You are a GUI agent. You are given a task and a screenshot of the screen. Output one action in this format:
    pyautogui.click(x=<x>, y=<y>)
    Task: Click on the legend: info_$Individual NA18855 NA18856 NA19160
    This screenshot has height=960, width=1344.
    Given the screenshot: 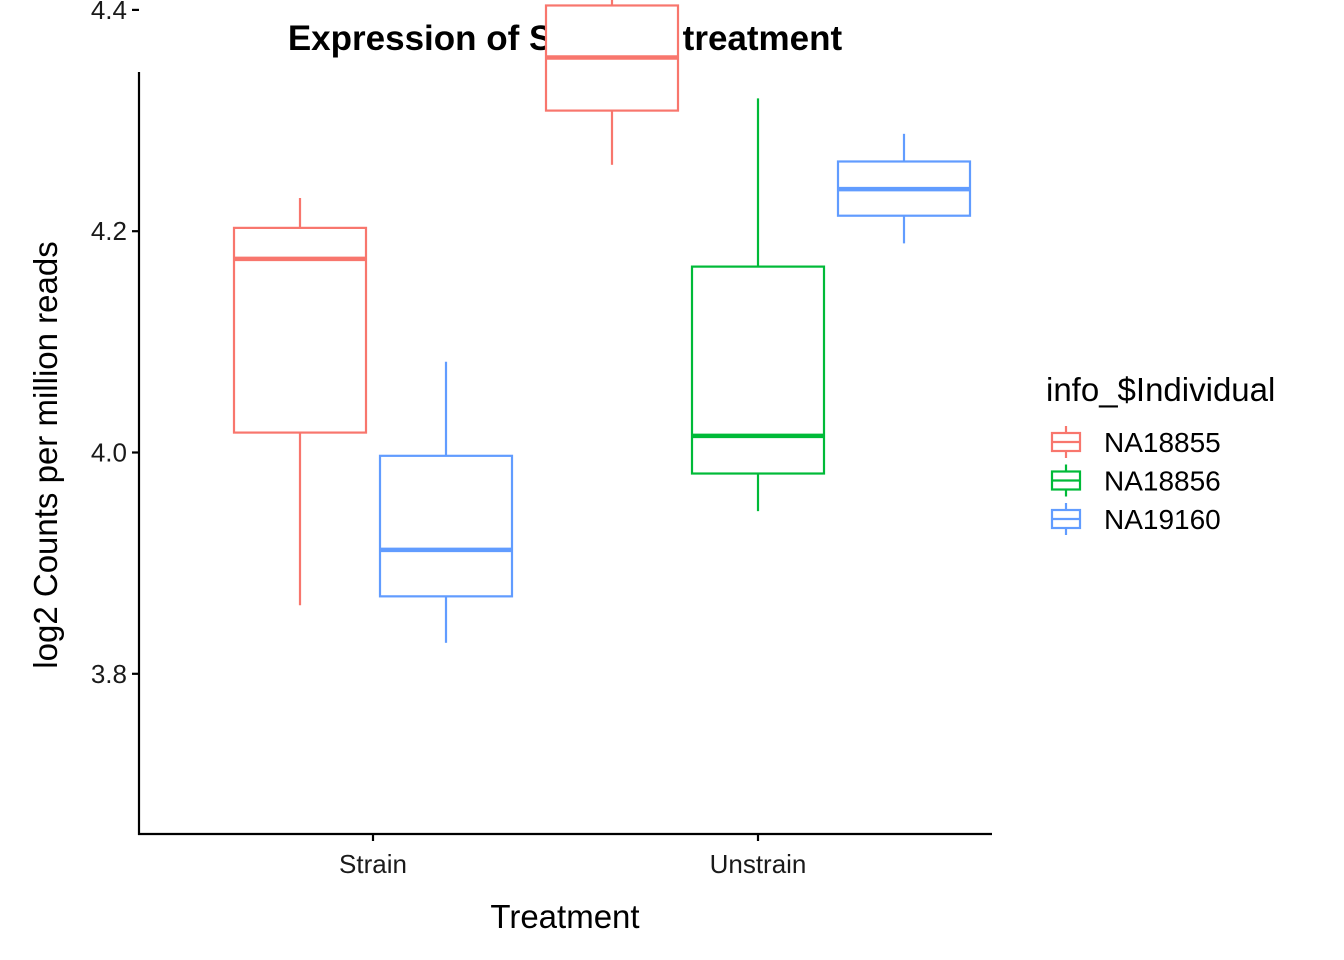 What is the action you would take?
    pyautogui.click(x=1160, y=453)
    